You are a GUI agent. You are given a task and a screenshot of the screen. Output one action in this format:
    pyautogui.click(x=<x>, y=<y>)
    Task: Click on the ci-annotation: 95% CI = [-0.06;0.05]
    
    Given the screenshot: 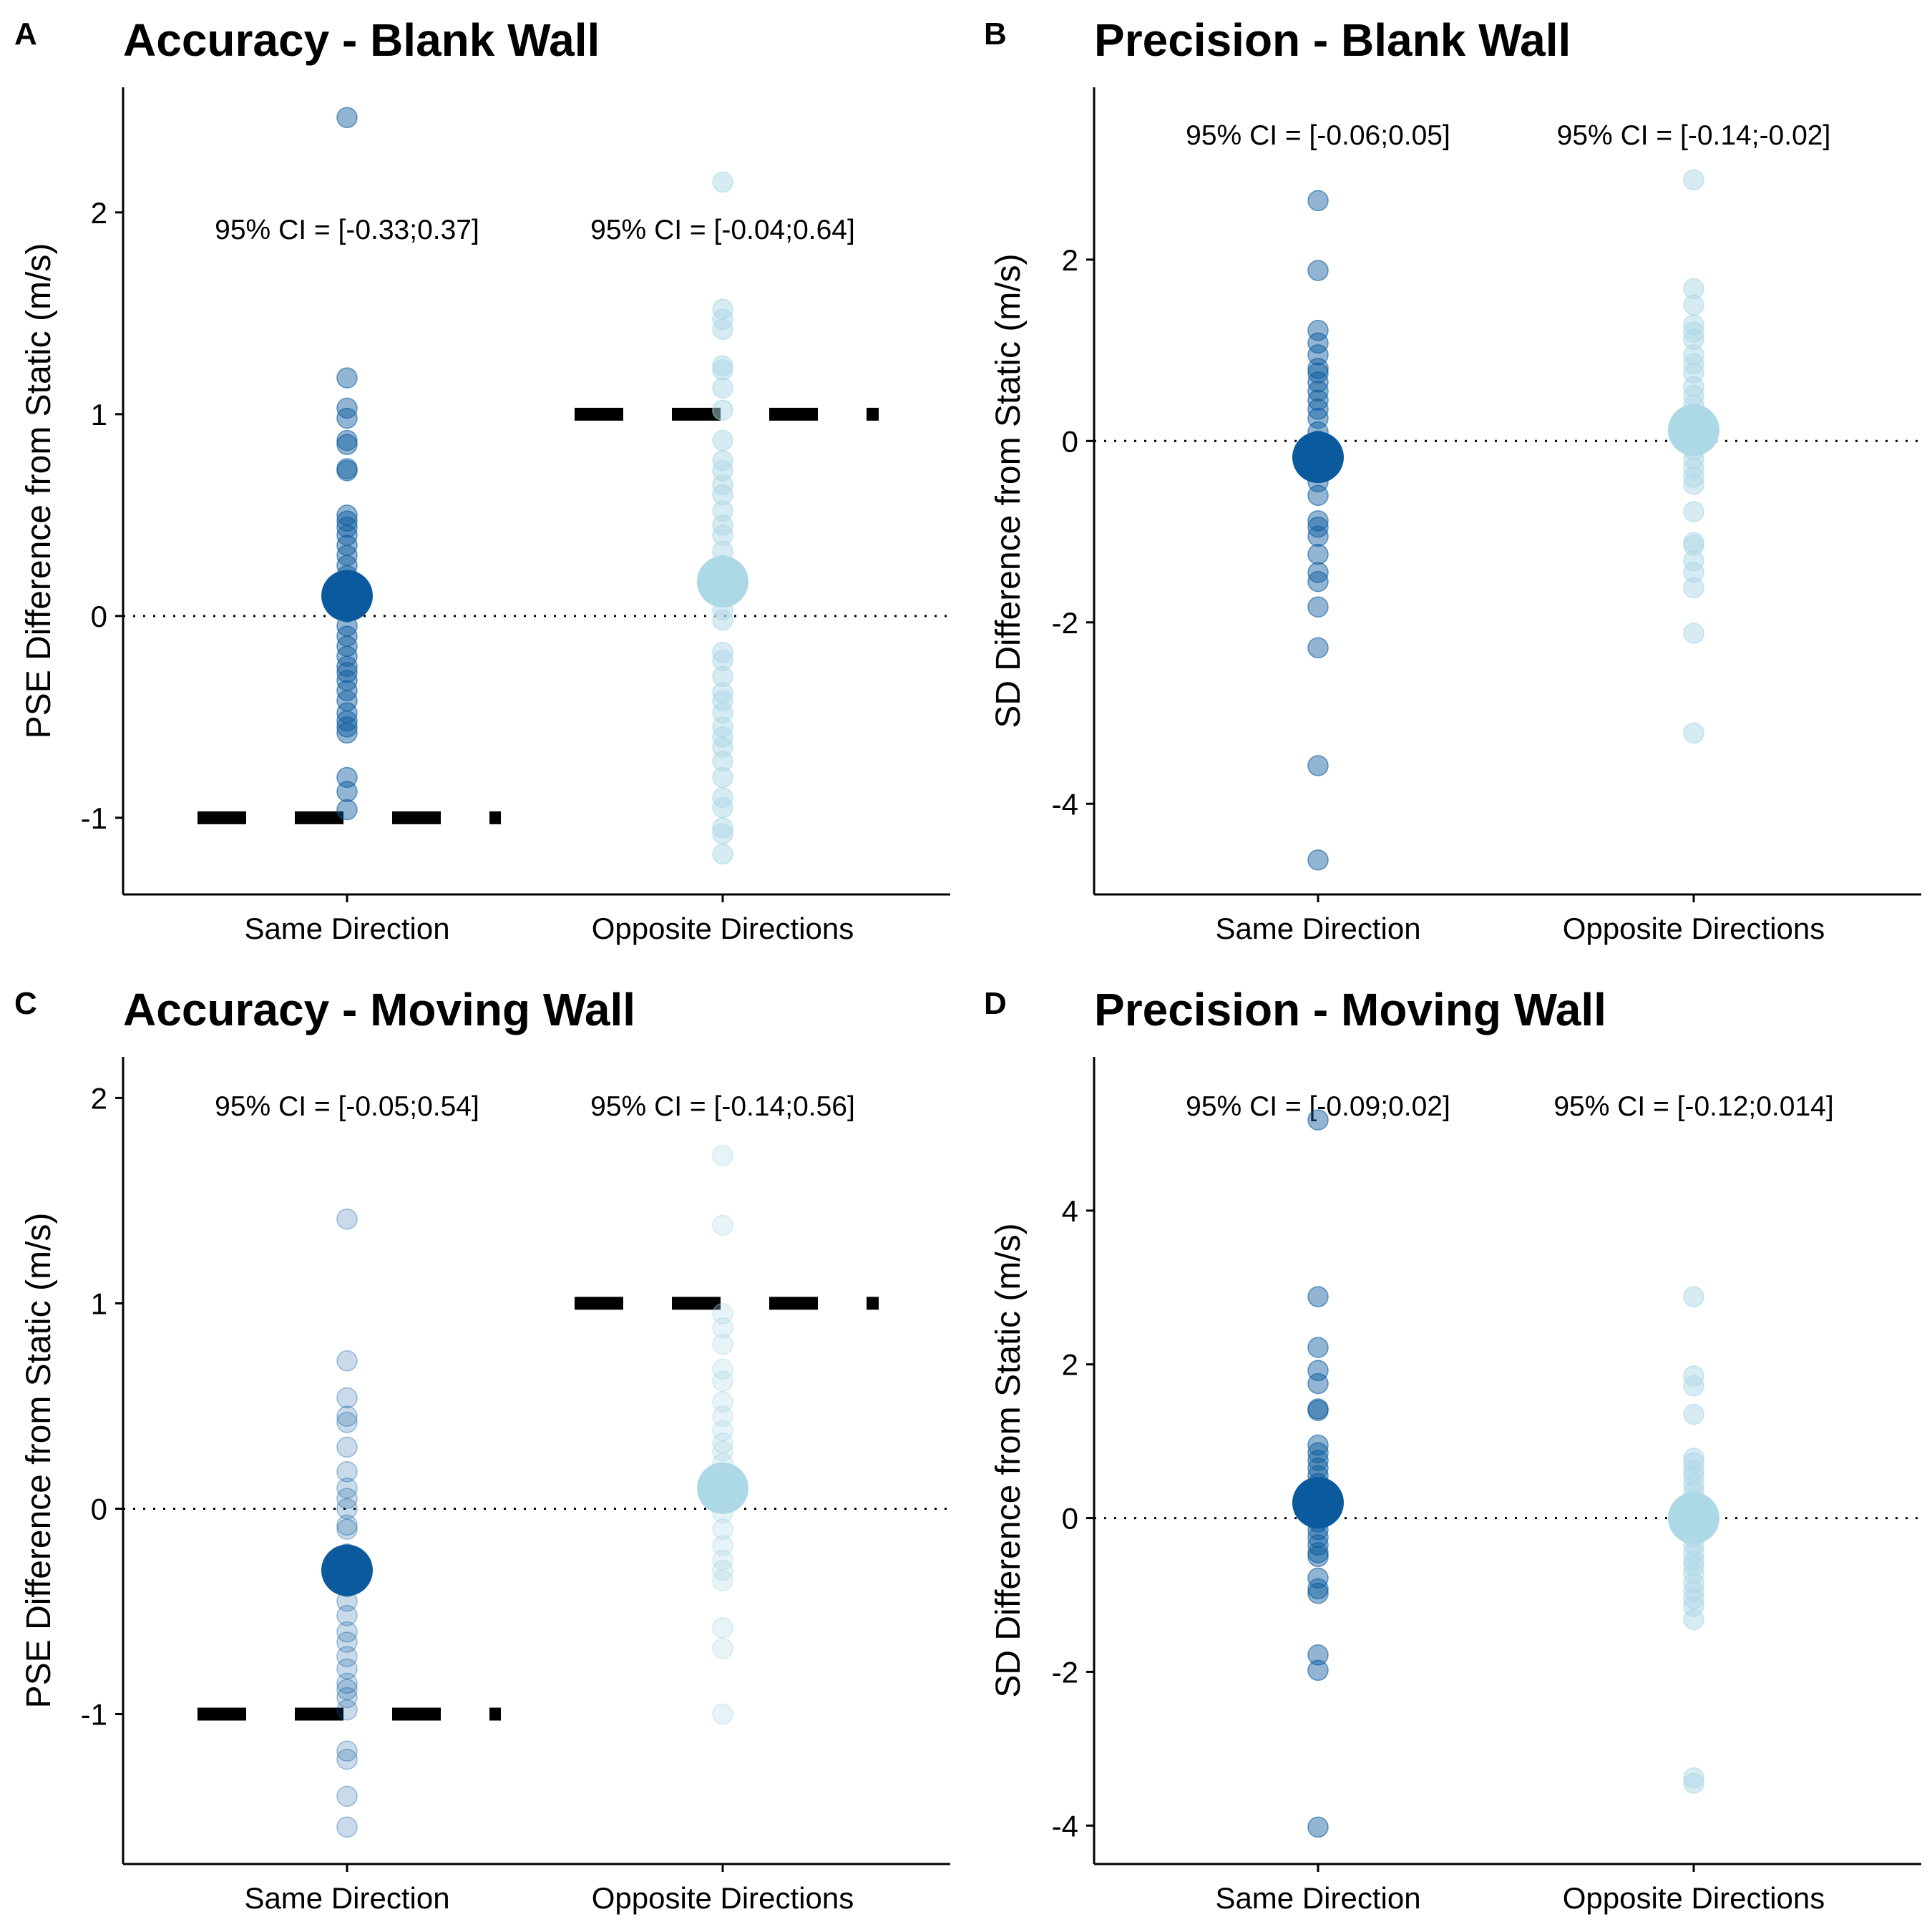 What is the action you would take?
    pyautogui.click(x=1318, y=135)
    